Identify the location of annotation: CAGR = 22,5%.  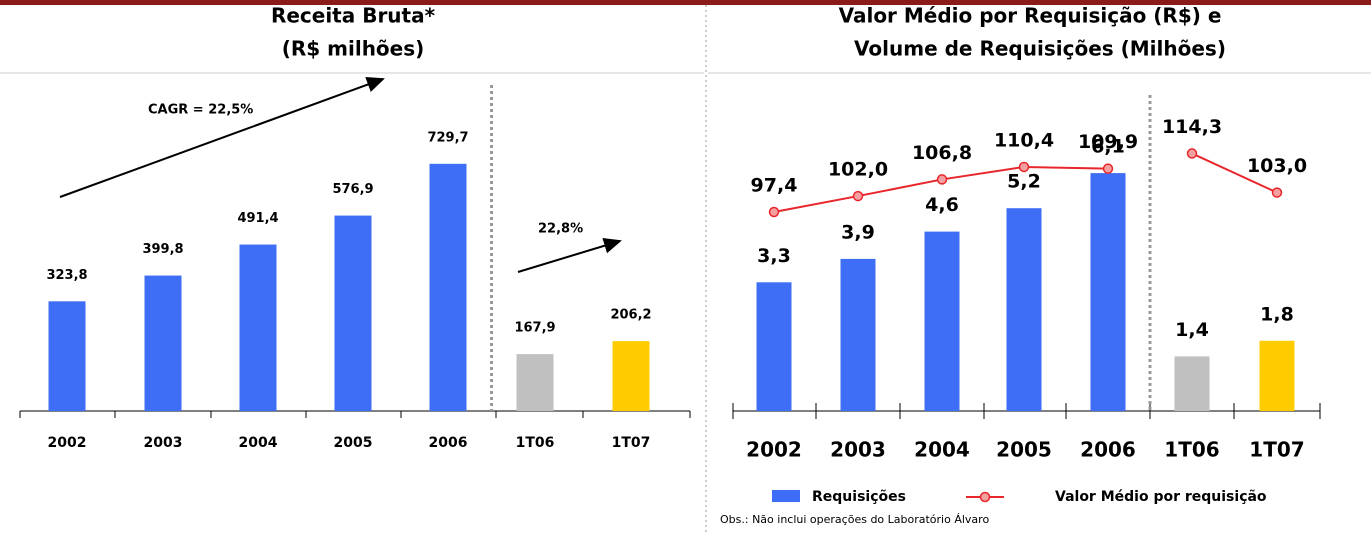
(200, 110).